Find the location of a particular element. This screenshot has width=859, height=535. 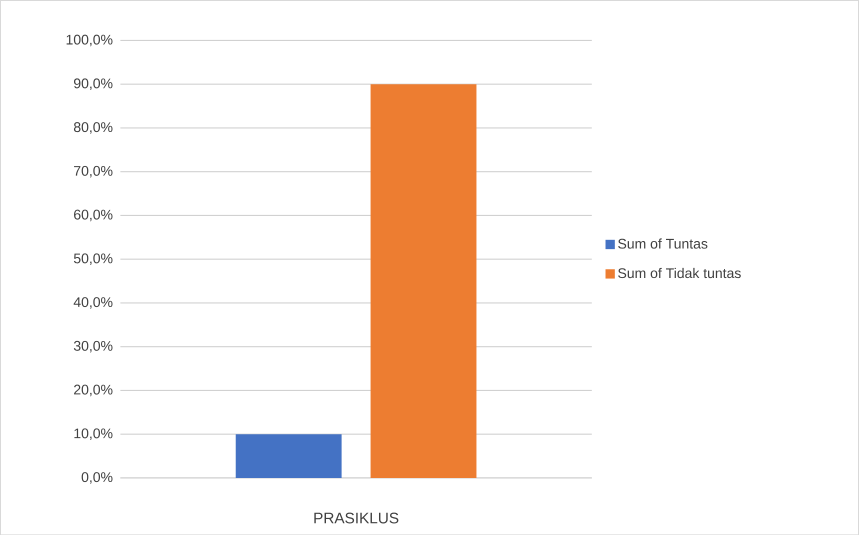

legend-label: Sum of Tuntas is located at coordinates (663, 243).